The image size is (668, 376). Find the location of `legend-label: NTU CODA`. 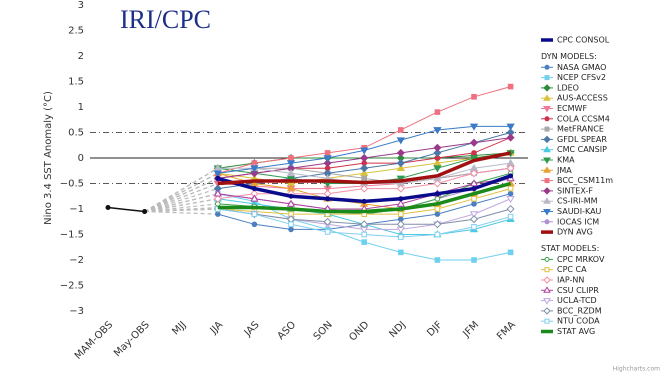

legend-label: NTU CODA is located at coordinates (578, 321).